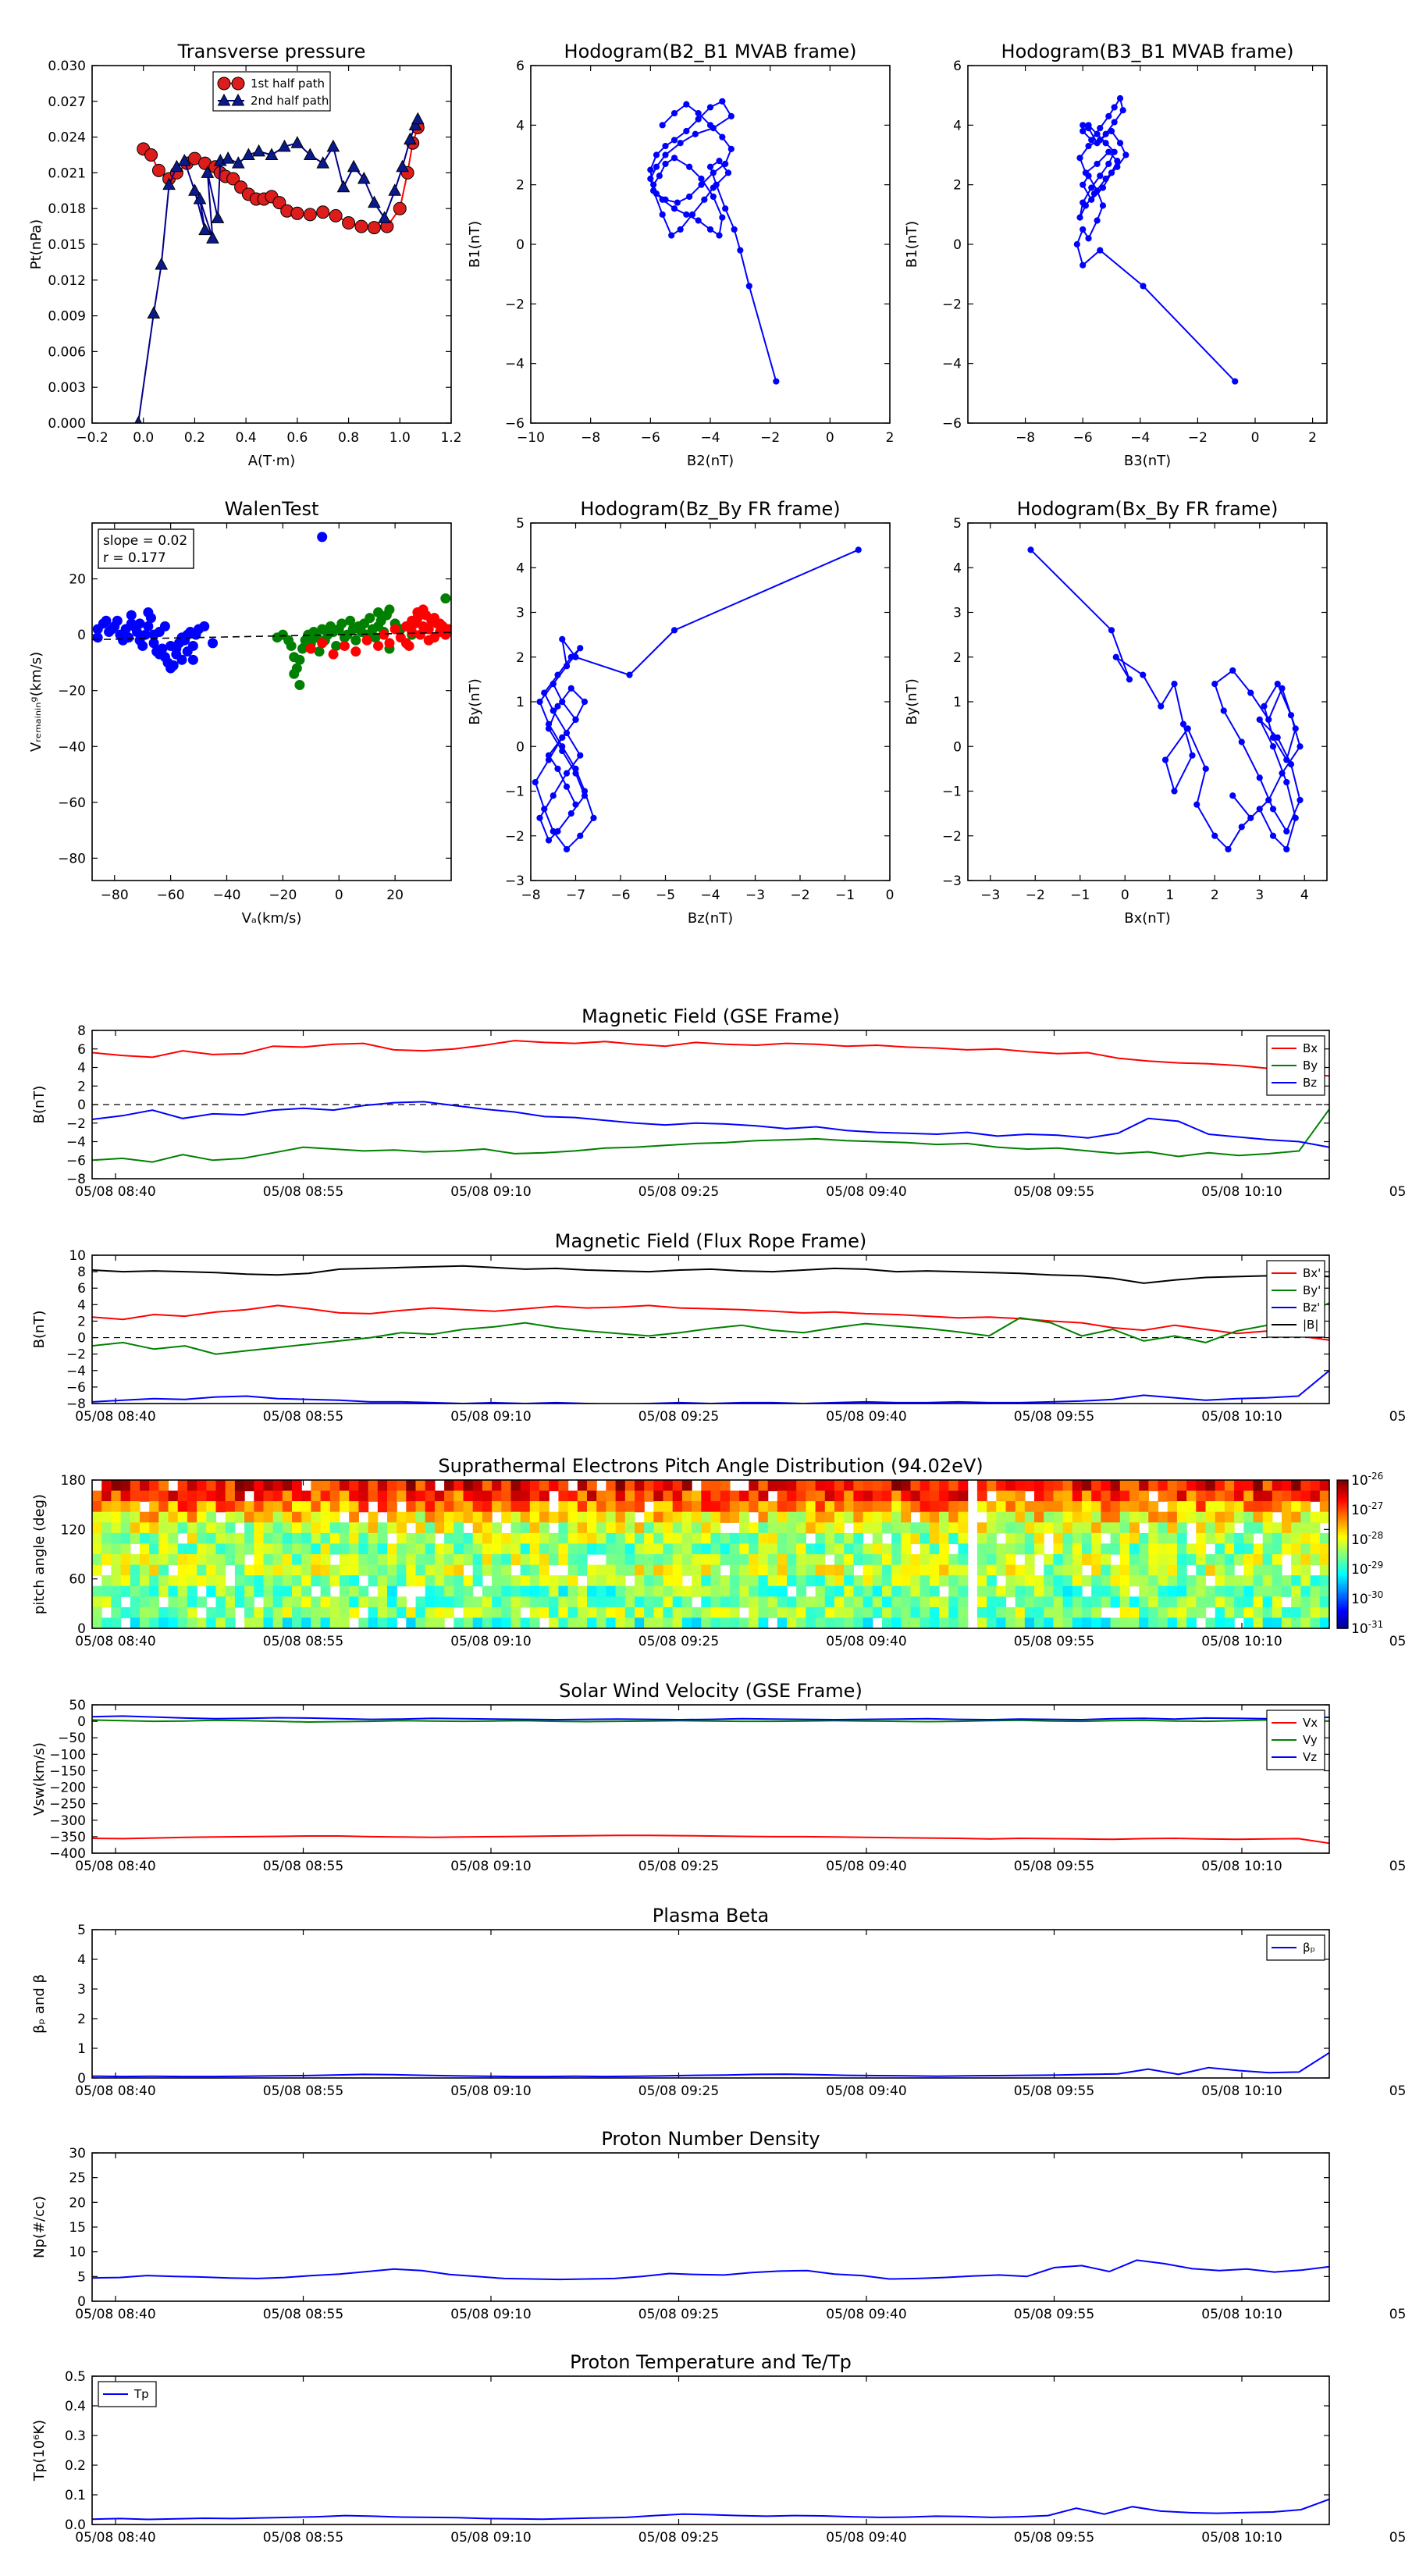 The height and width of the screenshot is (2576, 1405). Describe the element at coordinates (67, 66) in the screenshot. I see `y-tick-label: 0.030` at that location.